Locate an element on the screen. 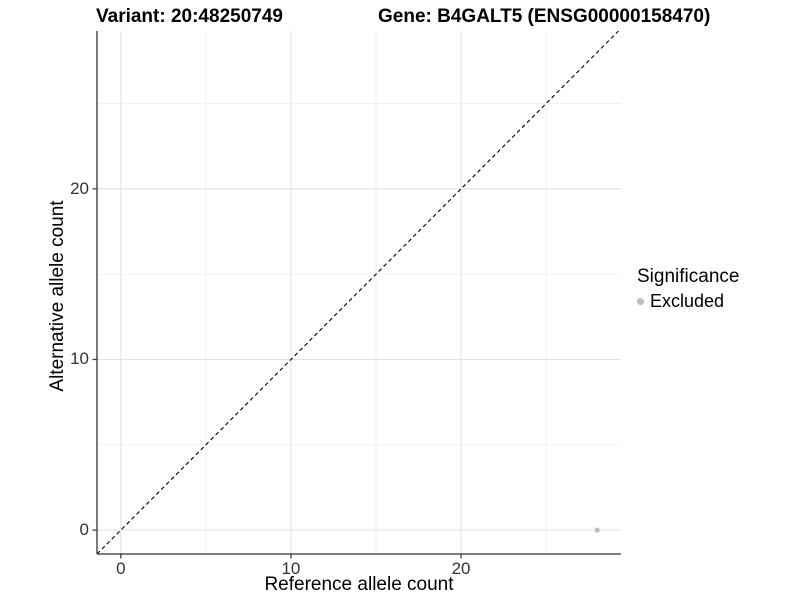 This screenshot has height=600, width=800. legend: Significance Excluded is located at coordinates (688, 288).